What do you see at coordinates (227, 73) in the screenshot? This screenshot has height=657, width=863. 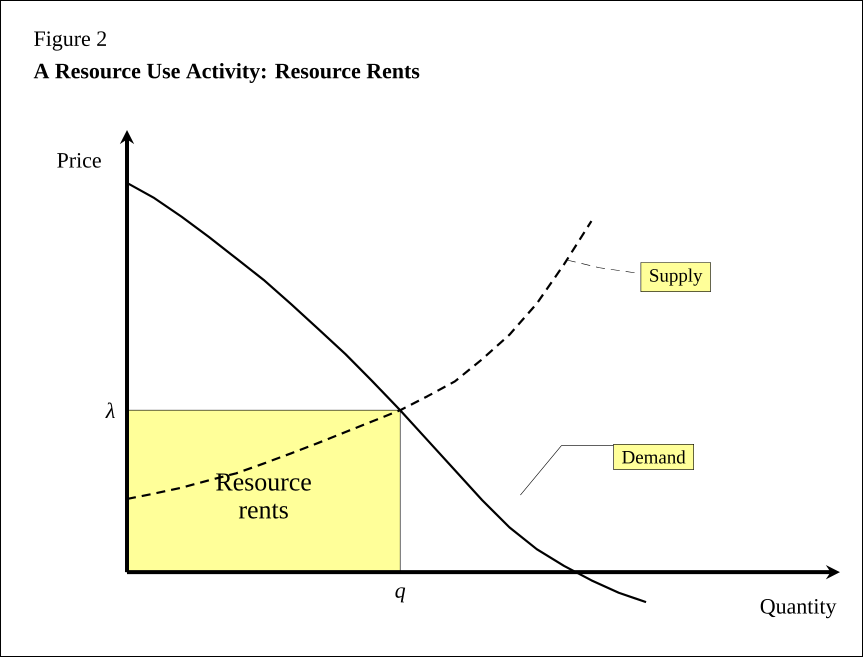 I see `chart-title: A Resource Use Activity: Resource Rents` at bounding box center [227, 73].